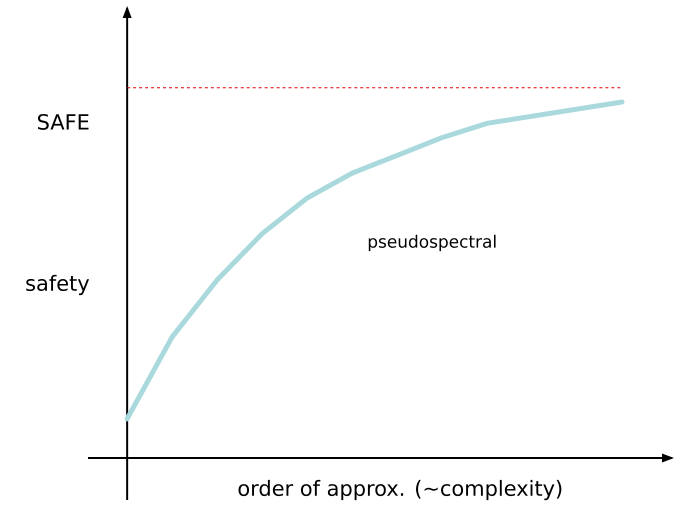 The image size is (677, 509). Describe the element at coordinates (400, 490) in the screenshot. I see `x-axis-title: order of approx. (~complexity)` at that location.